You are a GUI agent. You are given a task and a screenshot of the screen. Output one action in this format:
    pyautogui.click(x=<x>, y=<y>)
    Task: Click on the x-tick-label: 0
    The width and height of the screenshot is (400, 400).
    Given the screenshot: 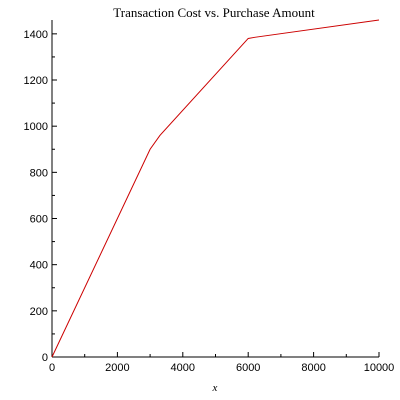 What is the action you would take?
    pyautogui.click(x=52, y=368)
    